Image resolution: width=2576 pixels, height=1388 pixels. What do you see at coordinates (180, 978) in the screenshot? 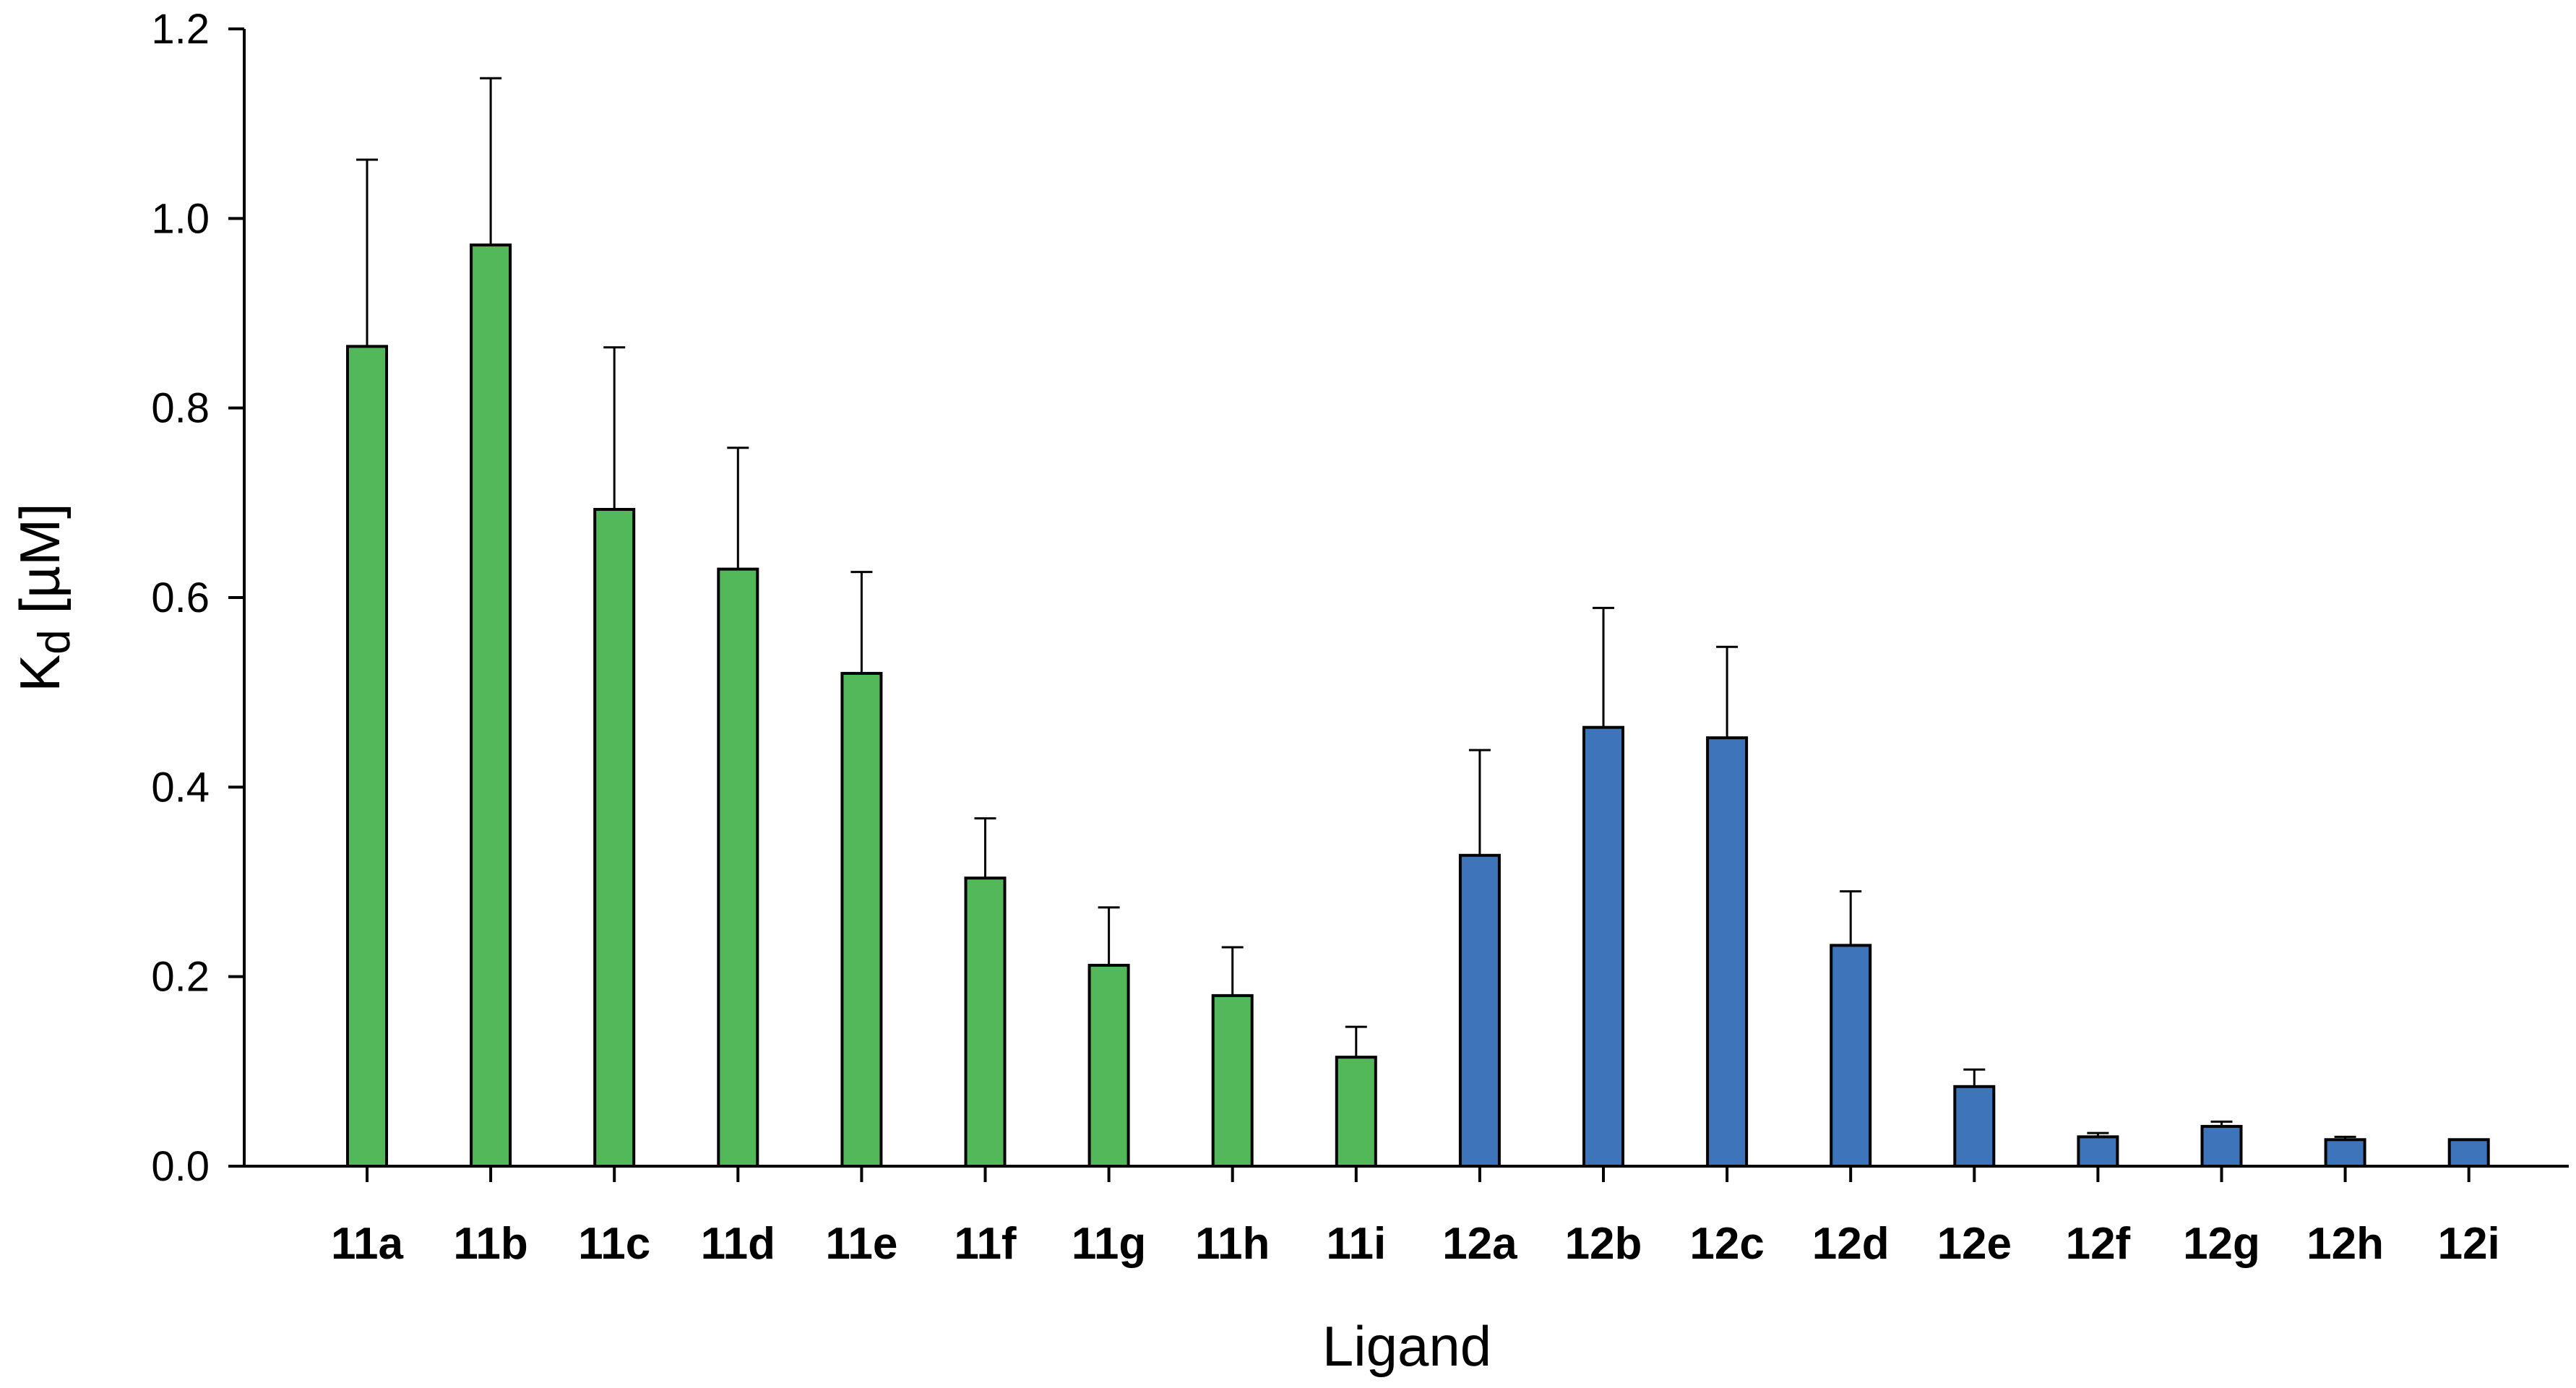
I see `y-tick-label: 0.2` at bounding box center [180, 978].